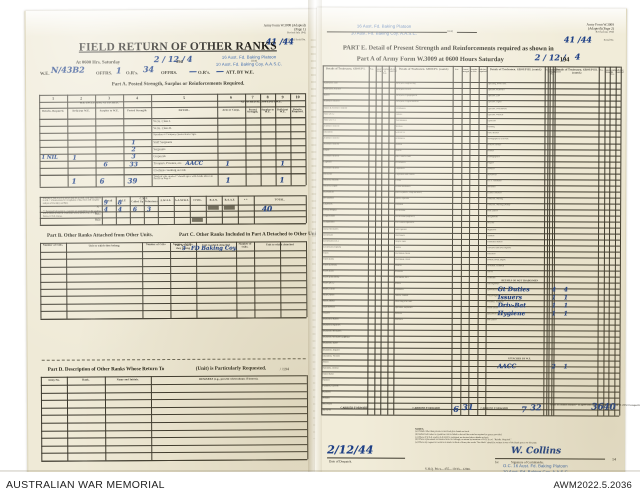 This screenshot has width=640, height=502. Describe the element at coordinates (326, 398) in the screenshot. I see `part-e-trade-1-53: Moulder` at that location.